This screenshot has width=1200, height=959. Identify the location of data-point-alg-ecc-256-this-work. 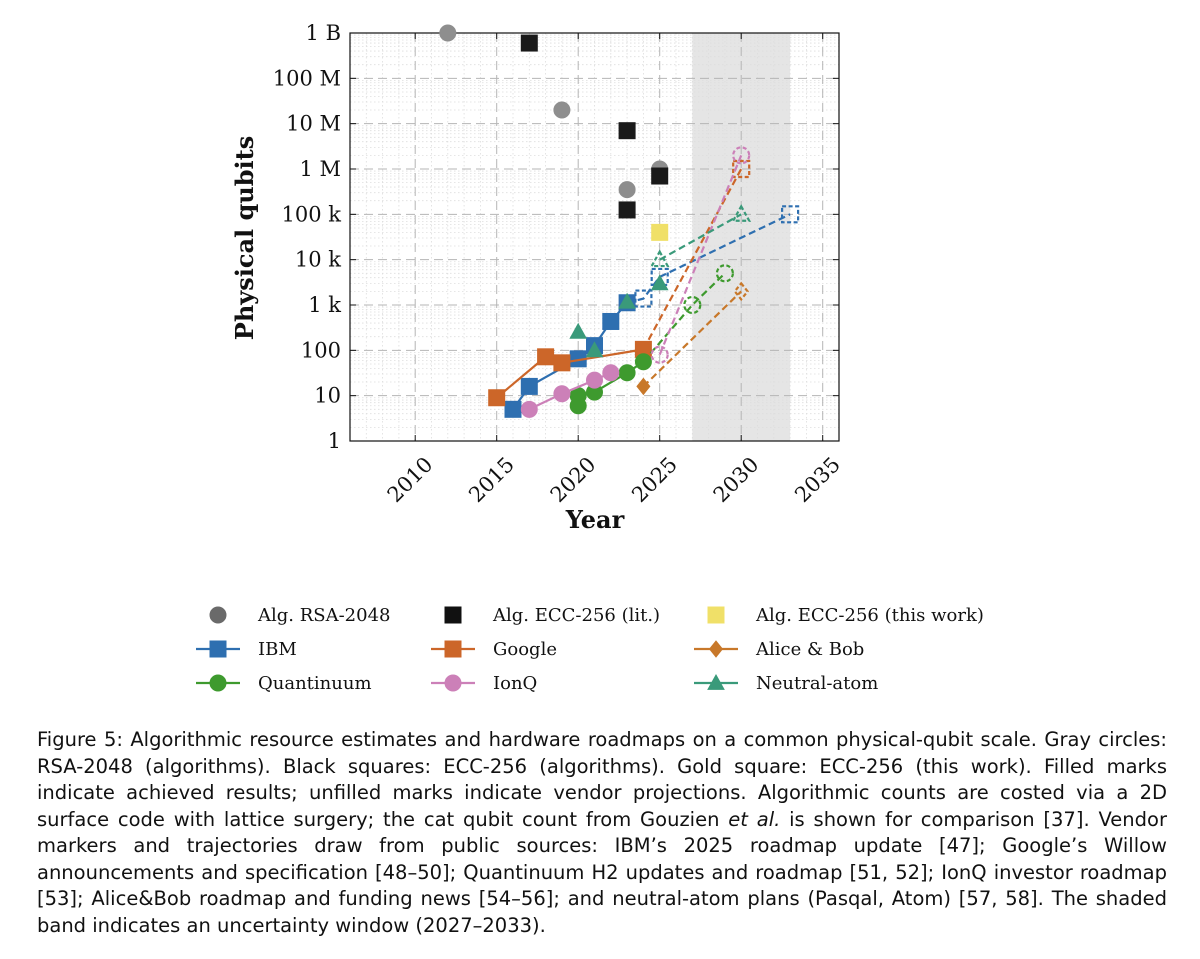
(660, 232).